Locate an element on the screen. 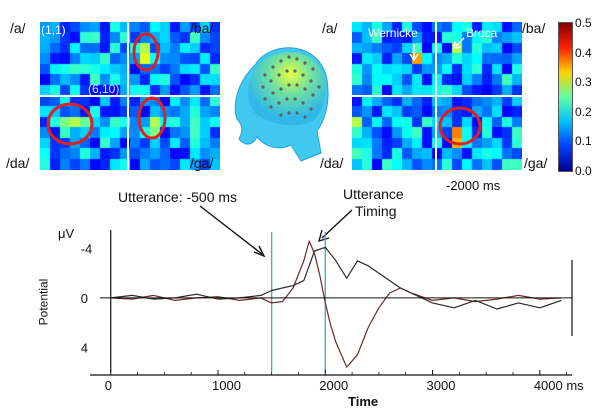  annotation-utterance-500: Utterance: -500 ms is located at coordinates (178, 197).